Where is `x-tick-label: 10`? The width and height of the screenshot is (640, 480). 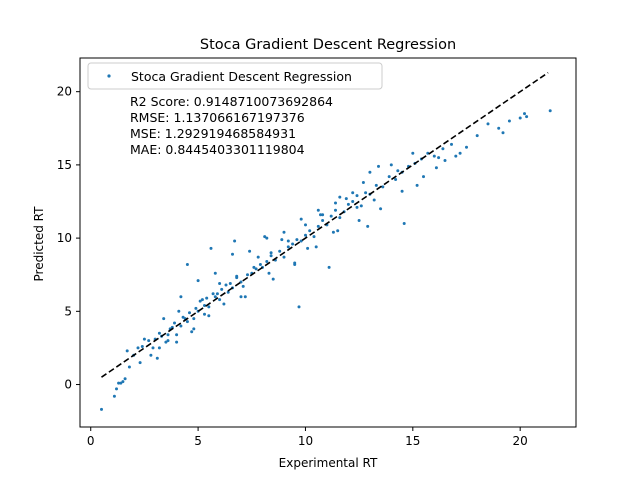 x-tick-label: 10 is located at coordinates (305, 441).